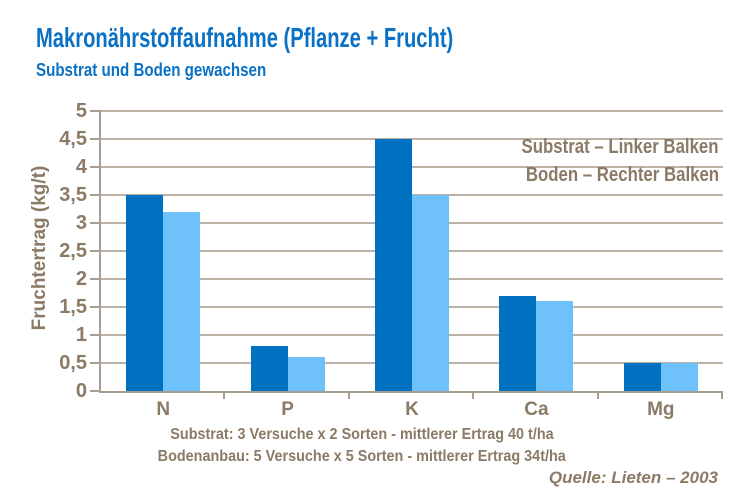 This screenshot has width=730, height=496. Describe the element at coordinates (622, 175) in the screenshot. I see `legend-entry-boden-text: Boden – Rechter Balken` at that location.